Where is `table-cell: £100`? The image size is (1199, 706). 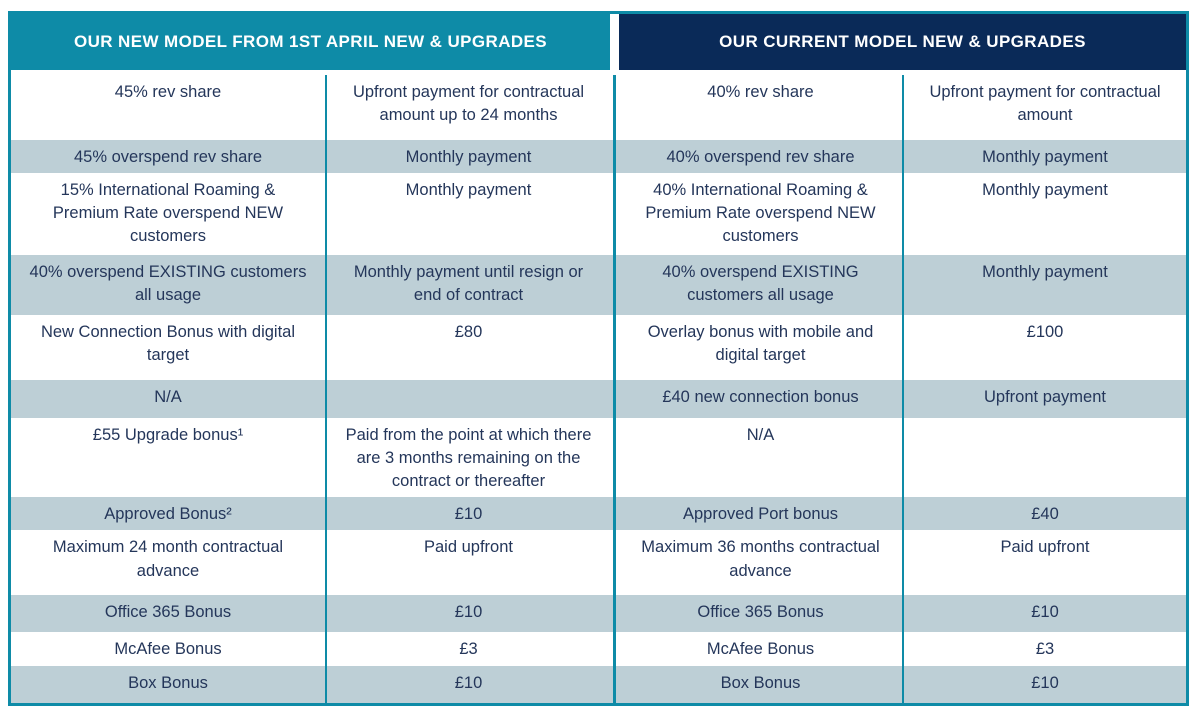 table-cell: £100 is located at coordinates (1044, 348).